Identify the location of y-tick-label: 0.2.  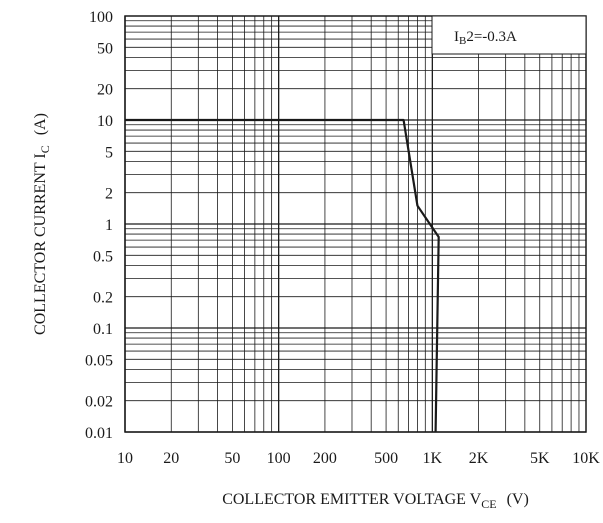
(103, 298).